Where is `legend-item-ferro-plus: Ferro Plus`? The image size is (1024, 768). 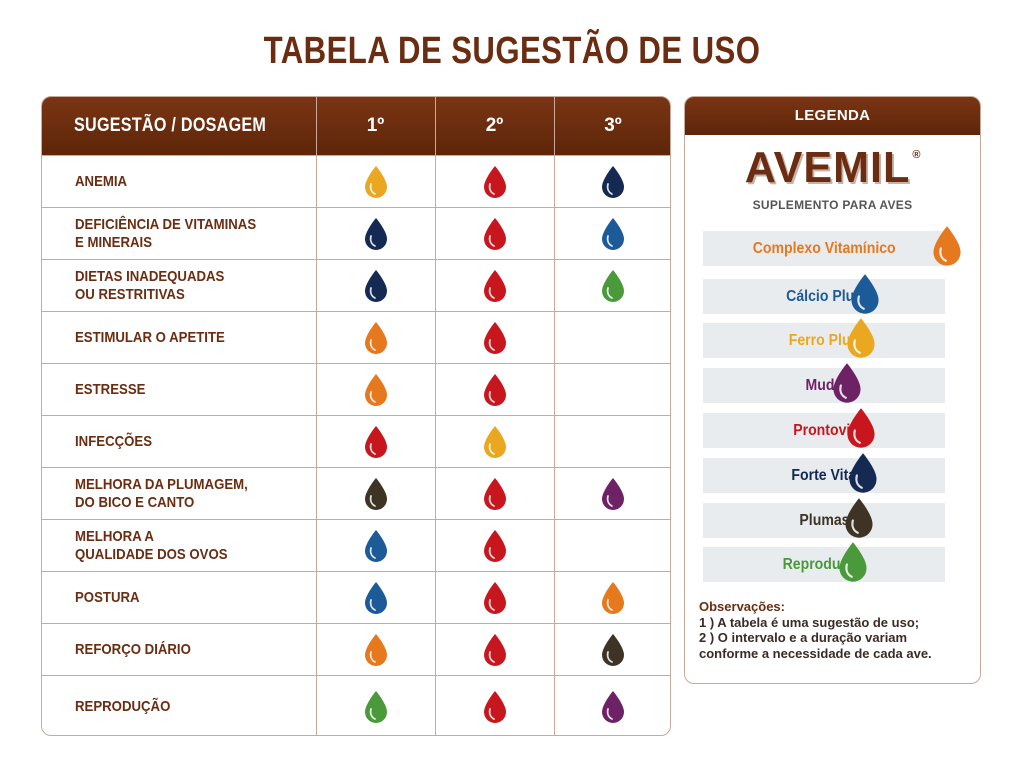
legend-item-ferro-plus: Ferro Plus is located at coordinates (824, 340).